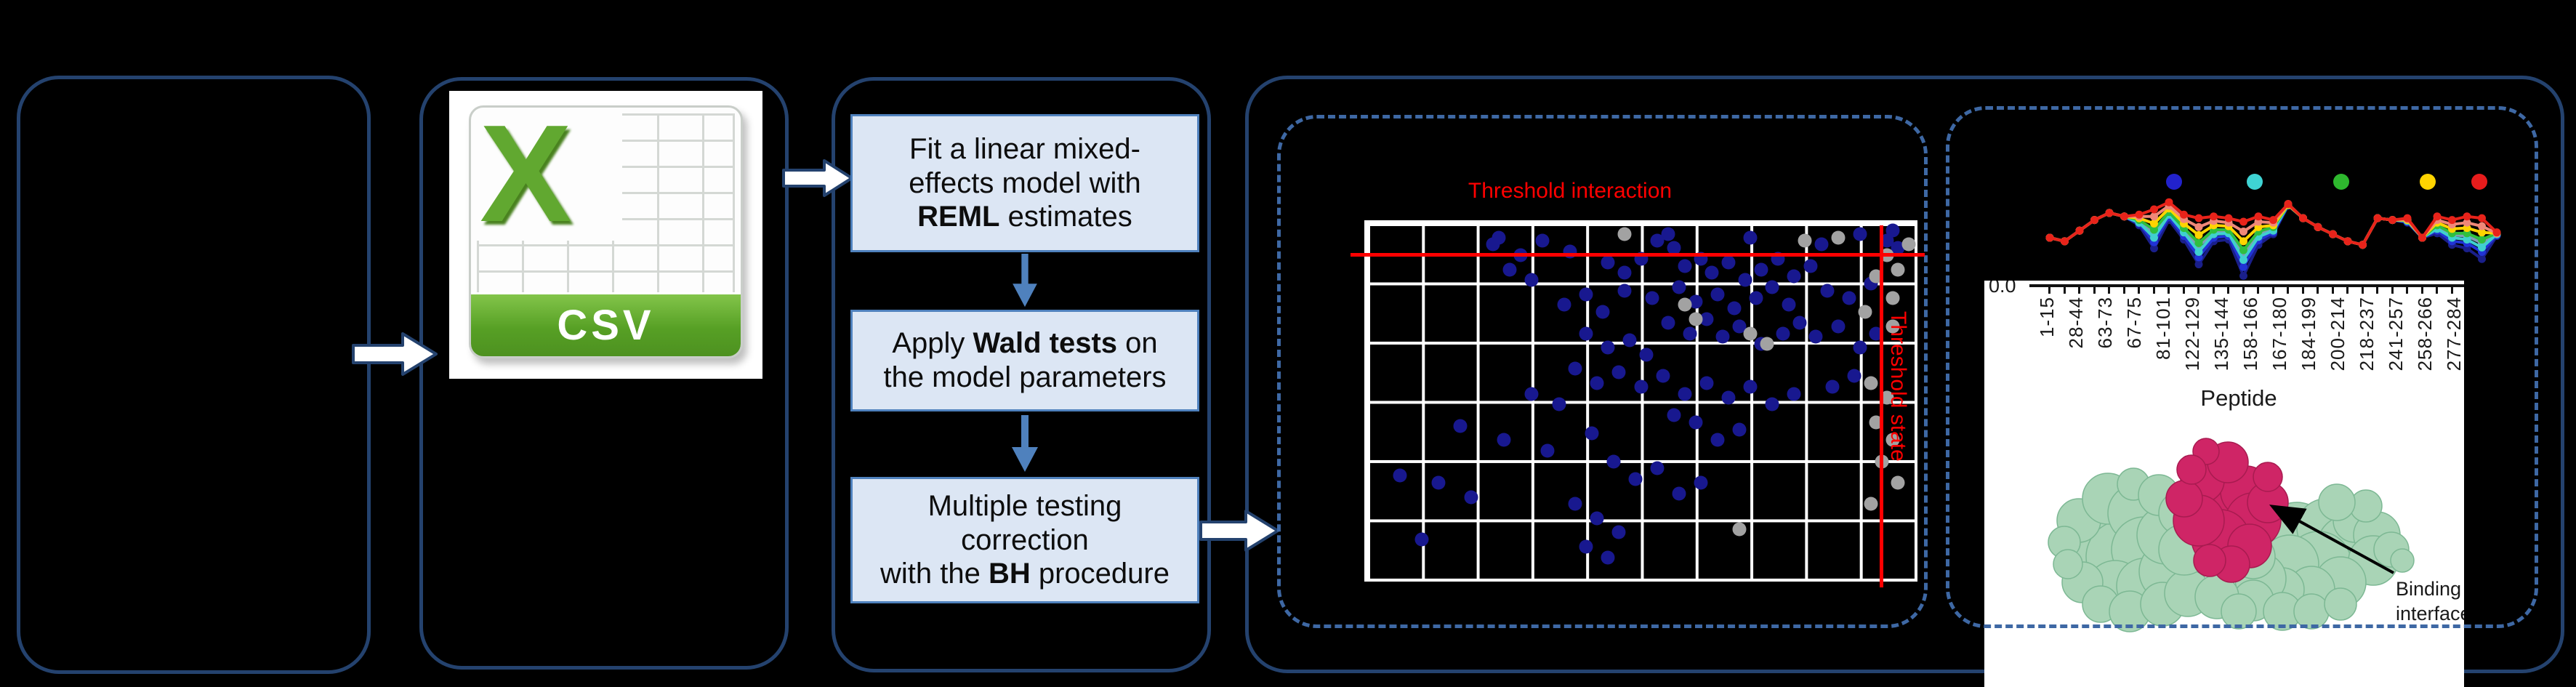  I want to click on excel-x-glyph: X, so click(526, 178).